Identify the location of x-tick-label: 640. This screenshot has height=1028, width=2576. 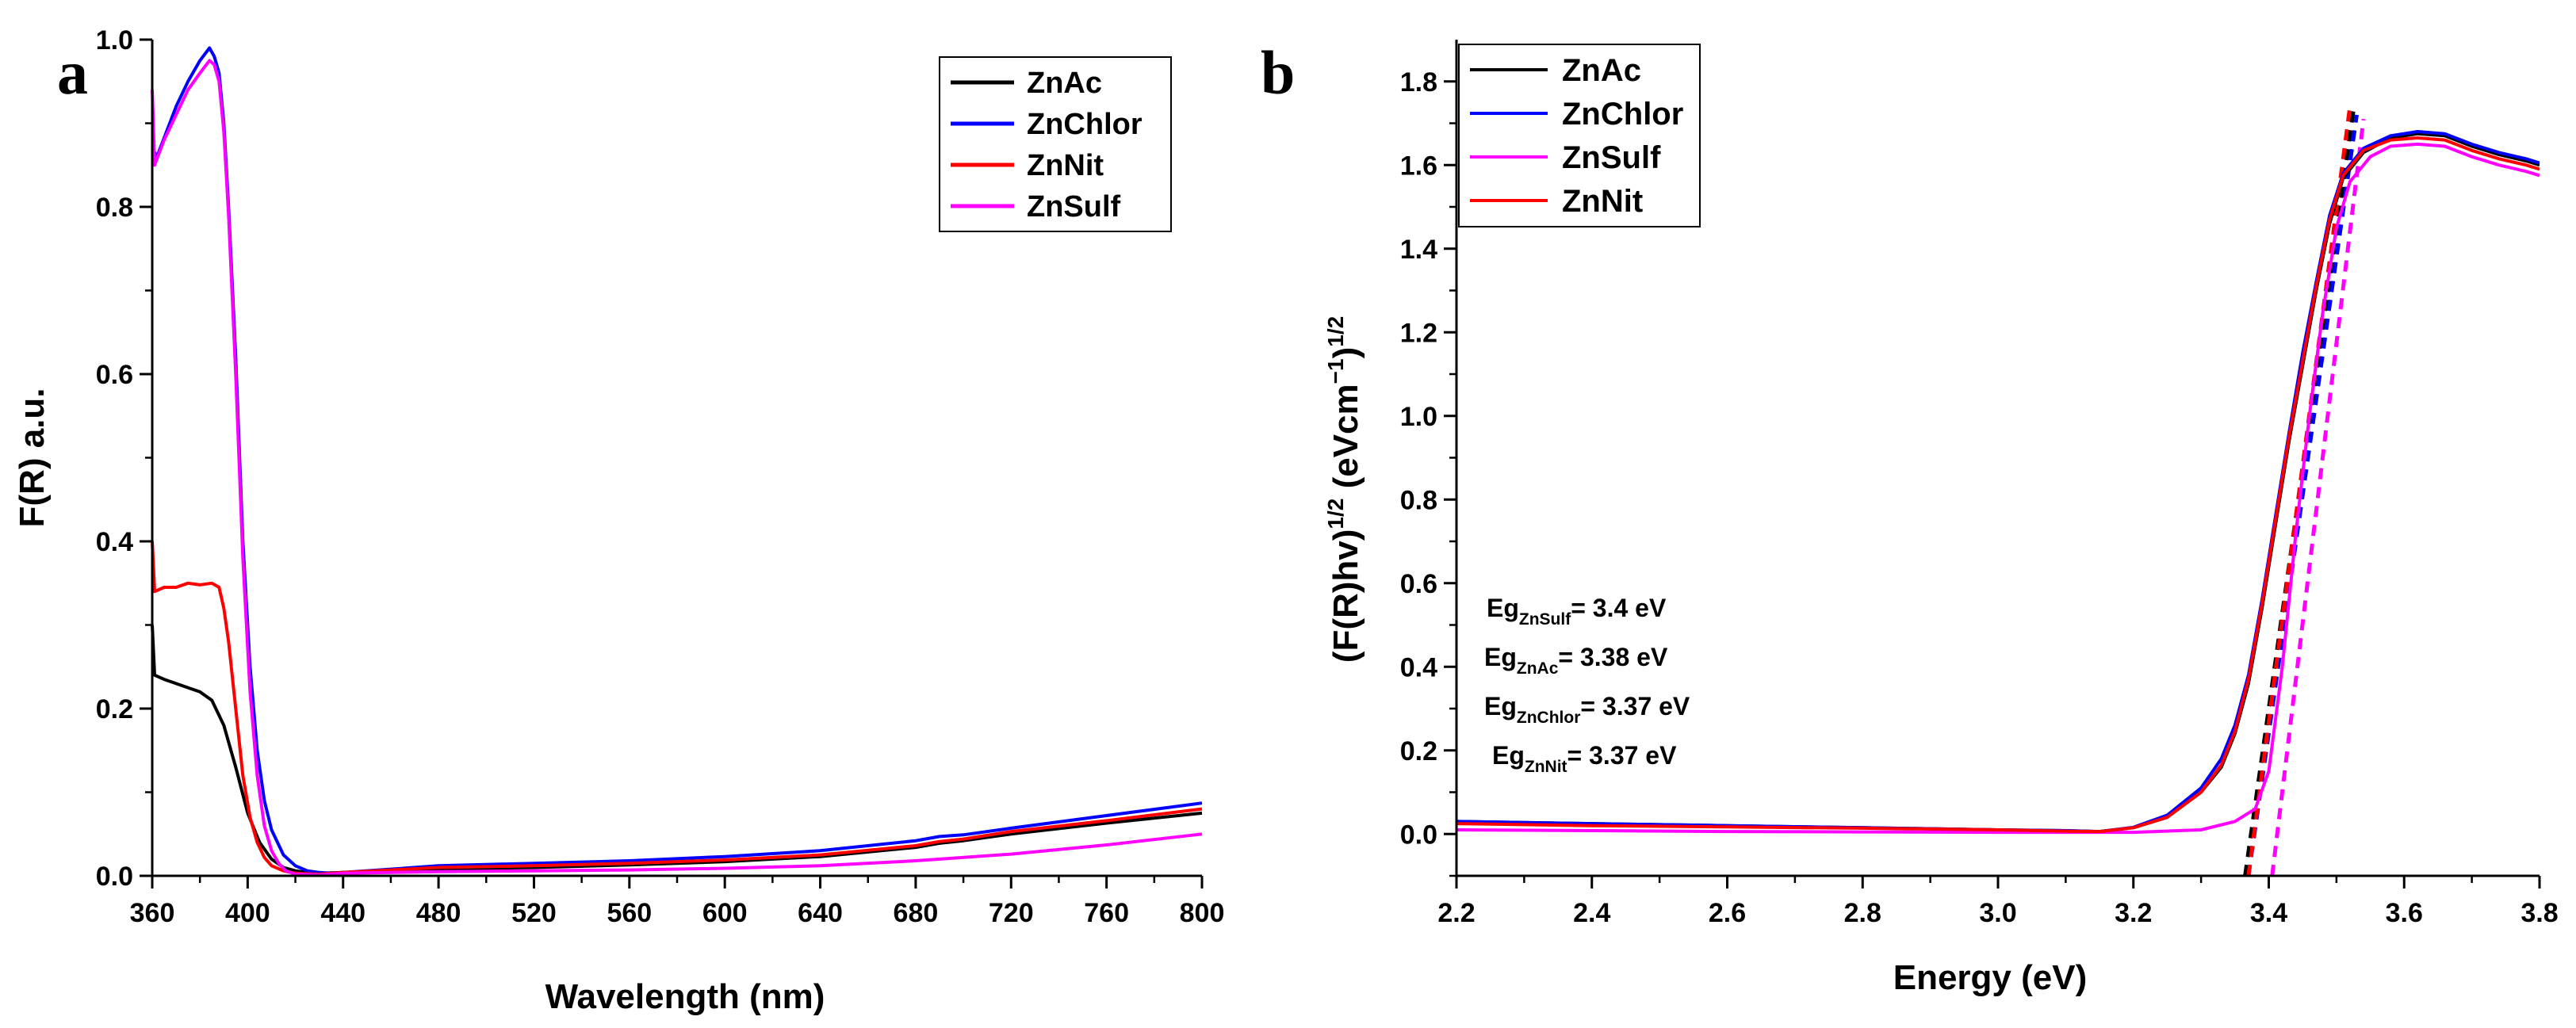
(820, 913).